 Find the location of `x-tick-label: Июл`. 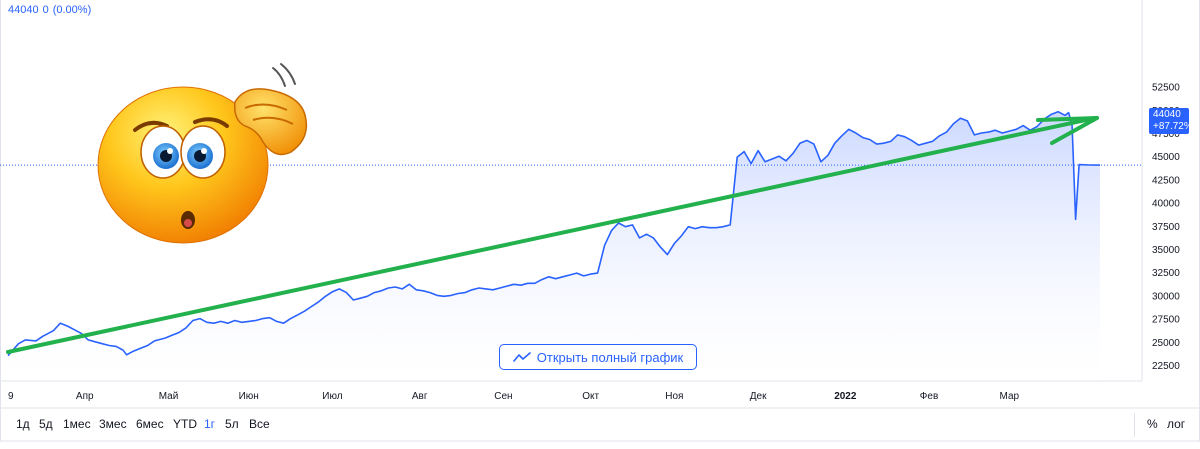

x-tick-label: Июл is located at coordinates (332, 396).